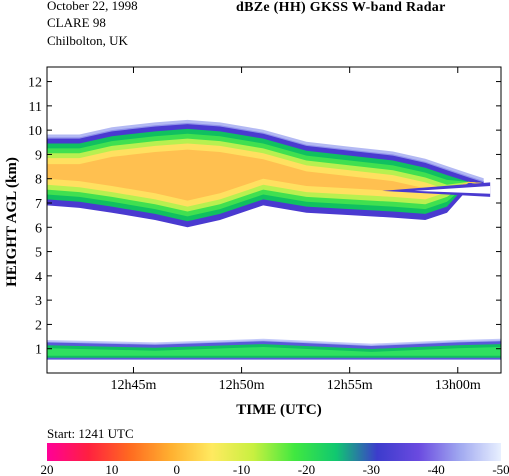 The width and height of the screenshot is (509, 476). Describe the element at coordinates (265, 175) in the screenshot. I see `upper-layer-orange` at that location.